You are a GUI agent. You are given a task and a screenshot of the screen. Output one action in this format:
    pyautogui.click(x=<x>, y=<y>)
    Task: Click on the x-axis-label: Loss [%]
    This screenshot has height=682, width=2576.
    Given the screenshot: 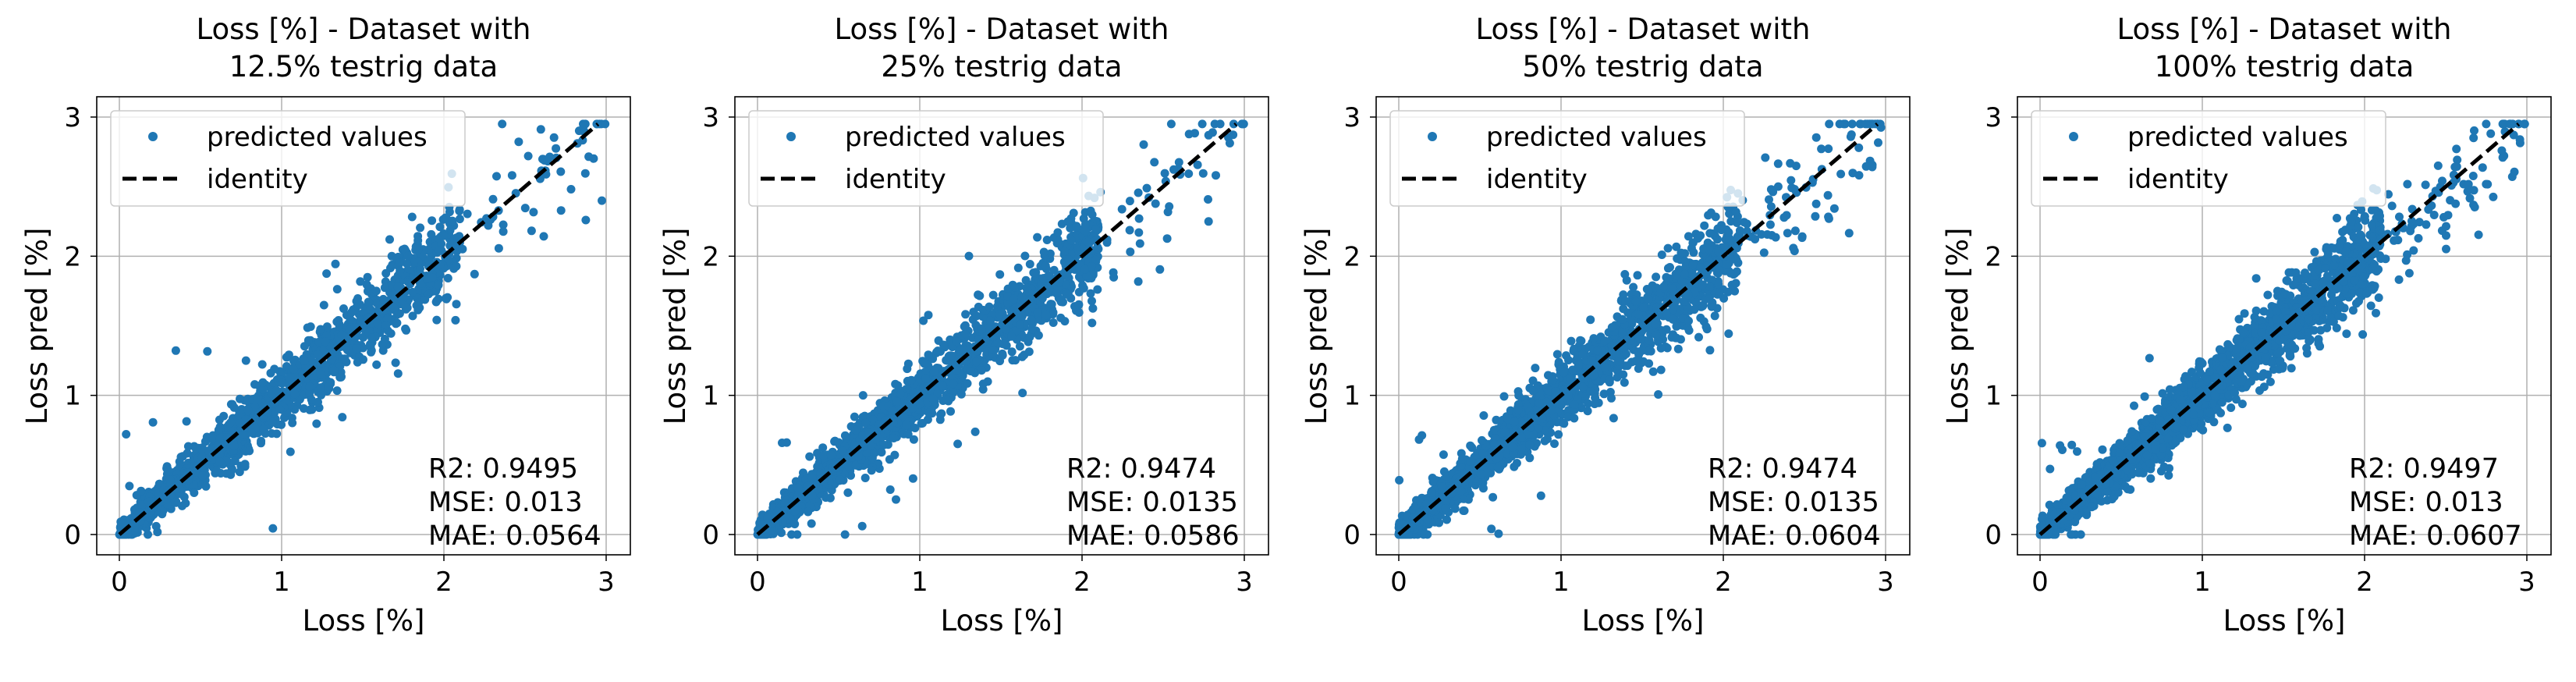 What is the action you would take?
    pyautogui.click(x=364, y=621)
    